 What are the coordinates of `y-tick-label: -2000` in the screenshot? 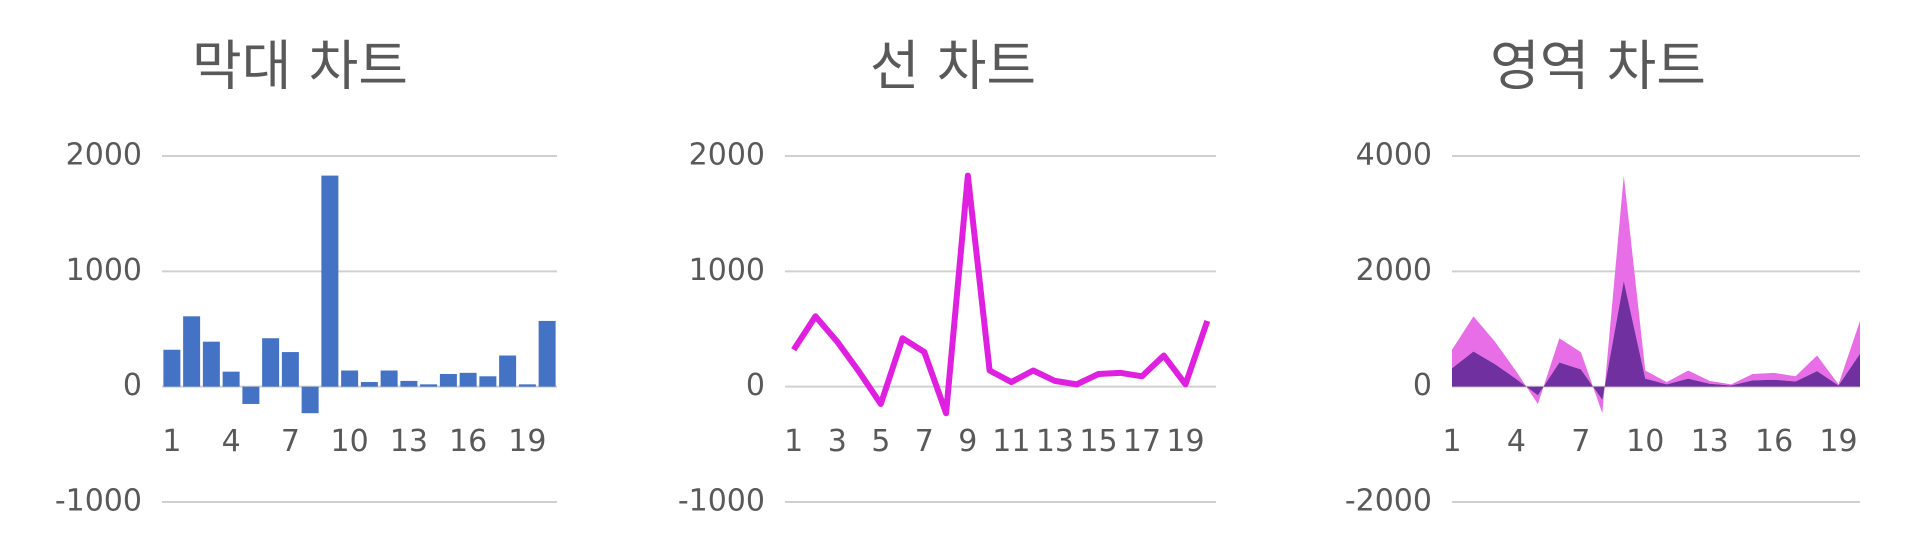 It's located at (1388, 501).